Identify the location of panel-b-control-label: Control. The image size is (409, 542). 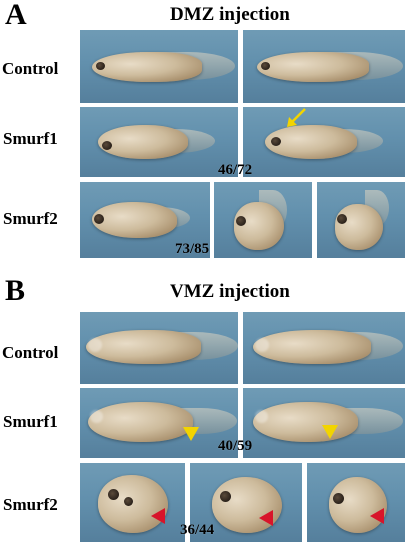
(30, 352).